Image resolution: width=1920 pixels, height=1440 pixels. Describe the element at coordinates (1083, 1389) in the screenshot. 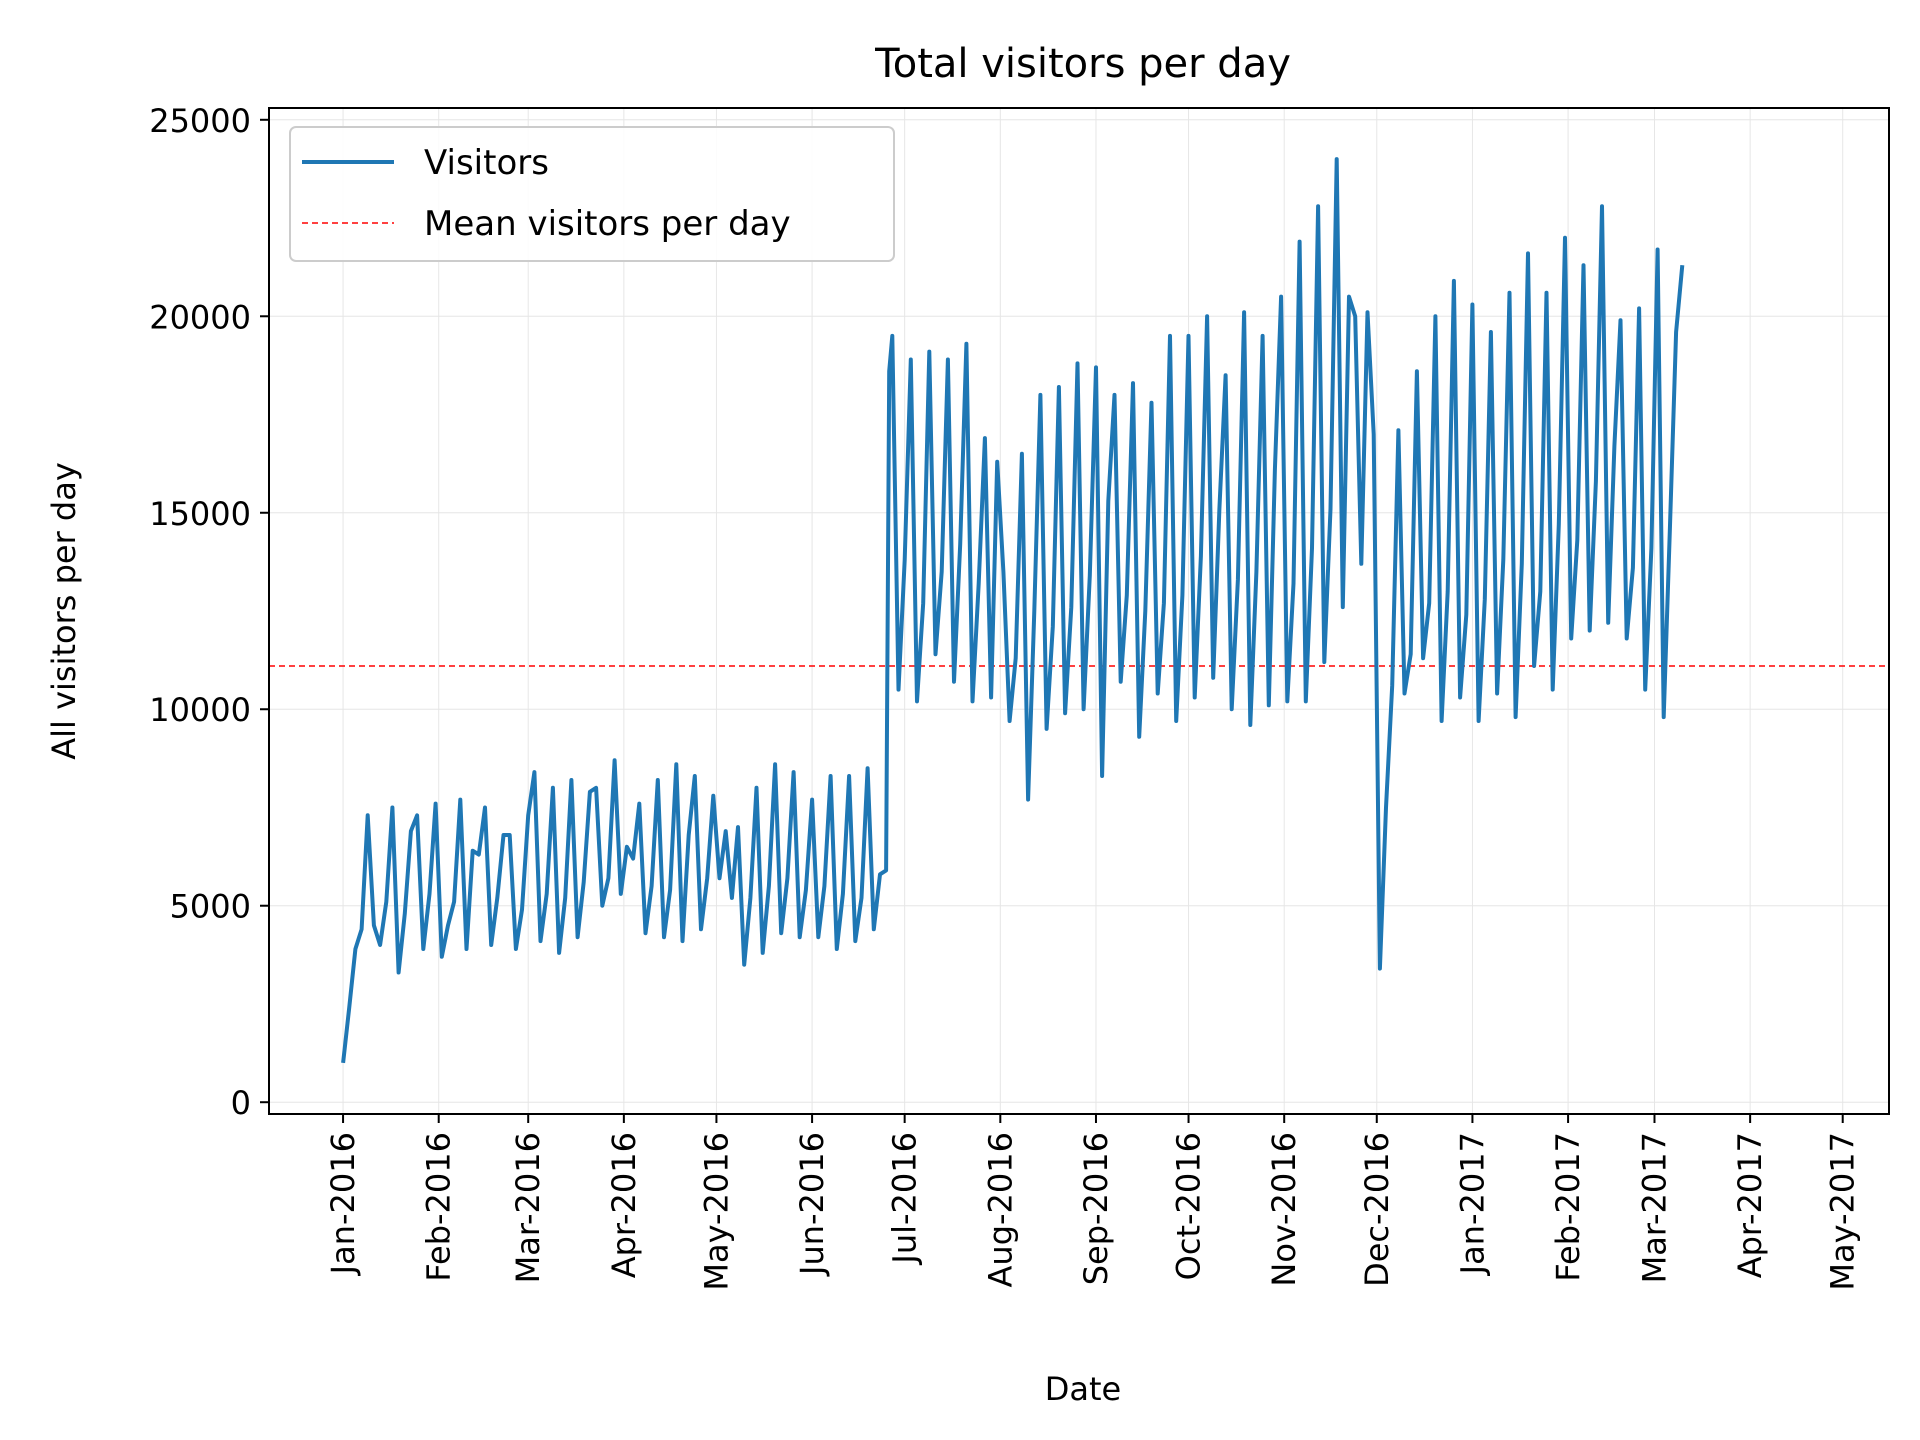

I see `x-axis-label: Date` at that location.